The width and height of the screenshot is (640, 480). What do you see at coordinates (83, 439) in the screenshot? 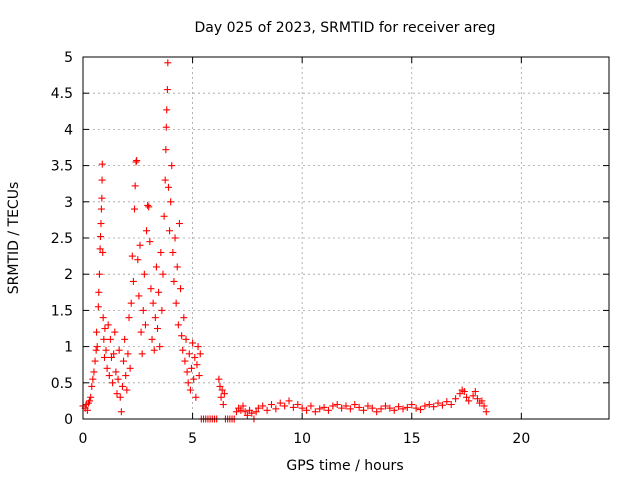
I see `x-tick-label: 0` at bounding box center [83, 439].